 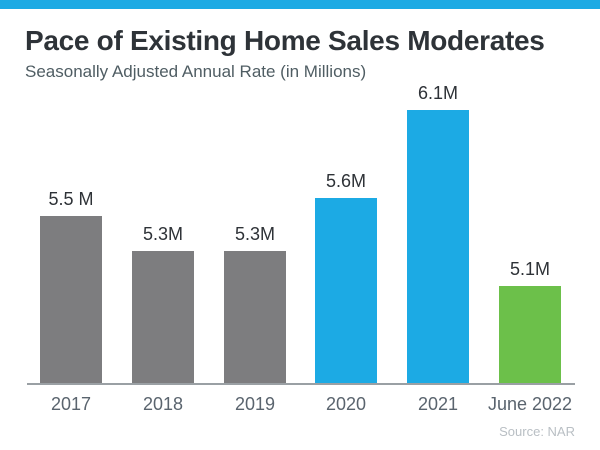 What do you see at coordinates (537, 431) in the screenshot?
I see `source-attribution: Source: NAR` at bounding box center [537, 431].